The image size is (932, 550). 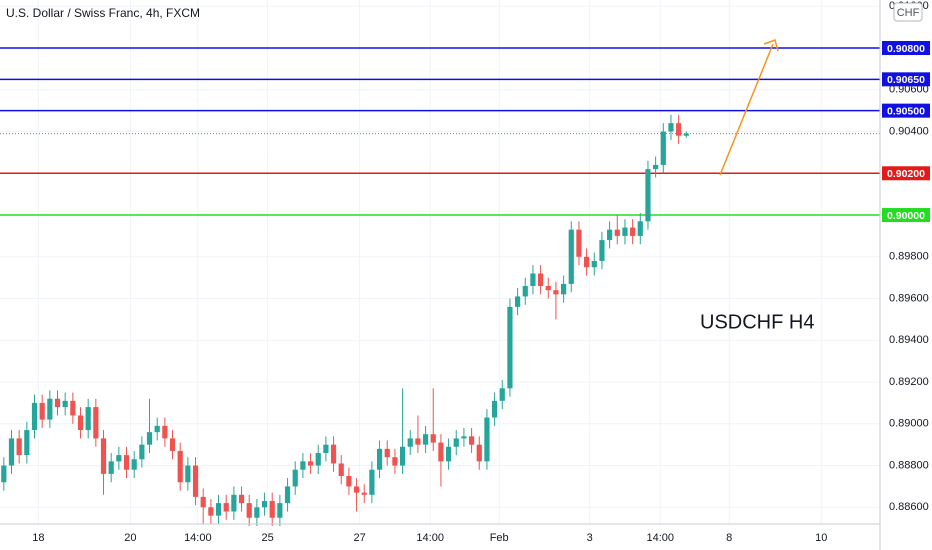 I want to click on level-label: 0.90800, so click(x=906, y=49).